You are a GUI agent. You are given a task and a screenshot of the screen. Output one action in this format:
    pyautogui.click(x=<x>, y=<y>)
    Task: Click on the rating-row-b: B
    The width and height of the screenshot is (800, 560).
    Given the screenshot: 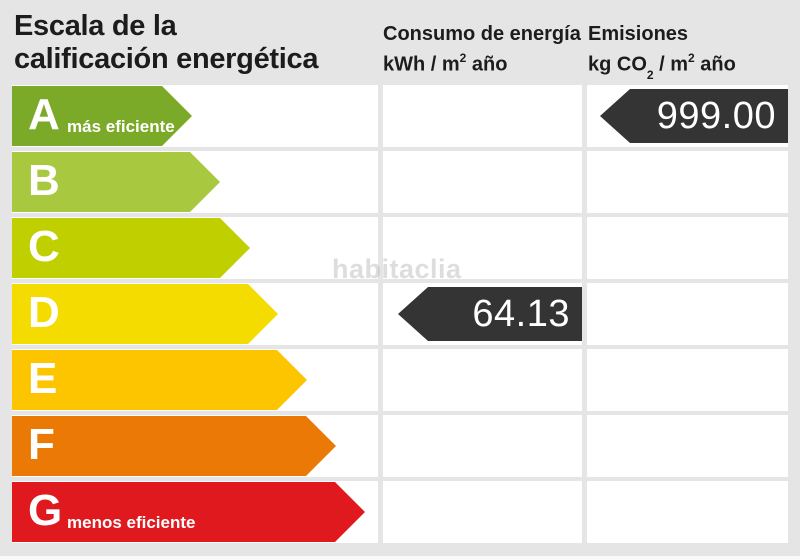 What is the action you would take?
    pyautogui.click(x=400, y=182)
    